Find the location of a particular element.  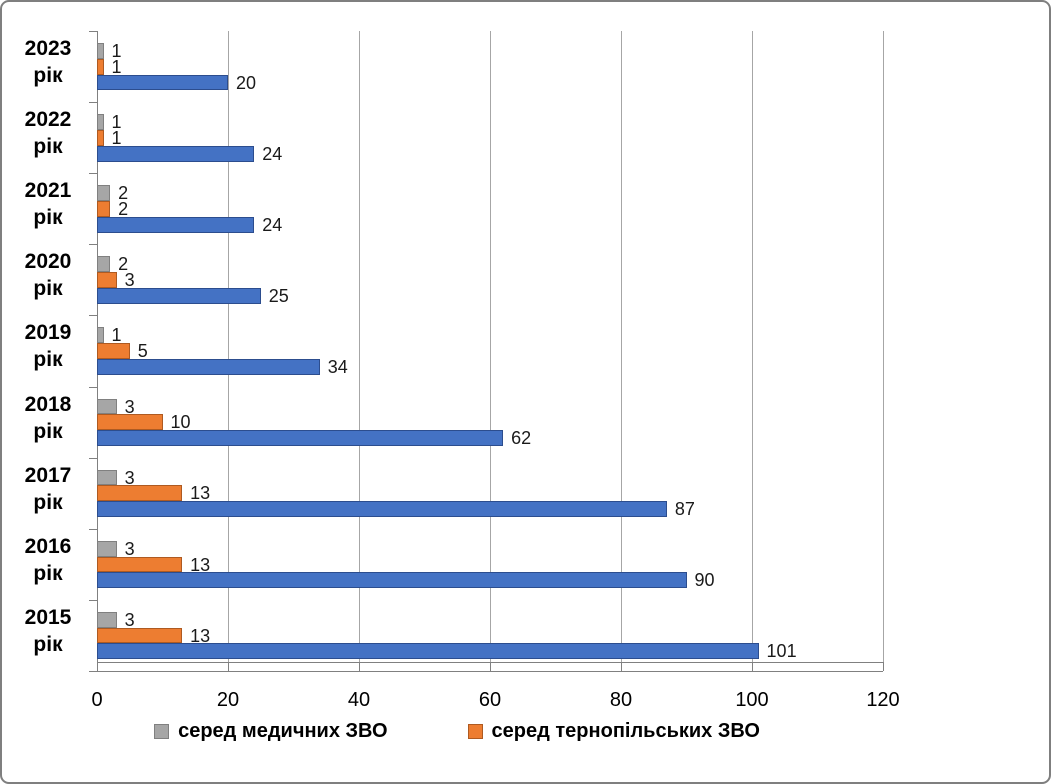

bar-value-label: 62 is located at coordinates (521, 438).